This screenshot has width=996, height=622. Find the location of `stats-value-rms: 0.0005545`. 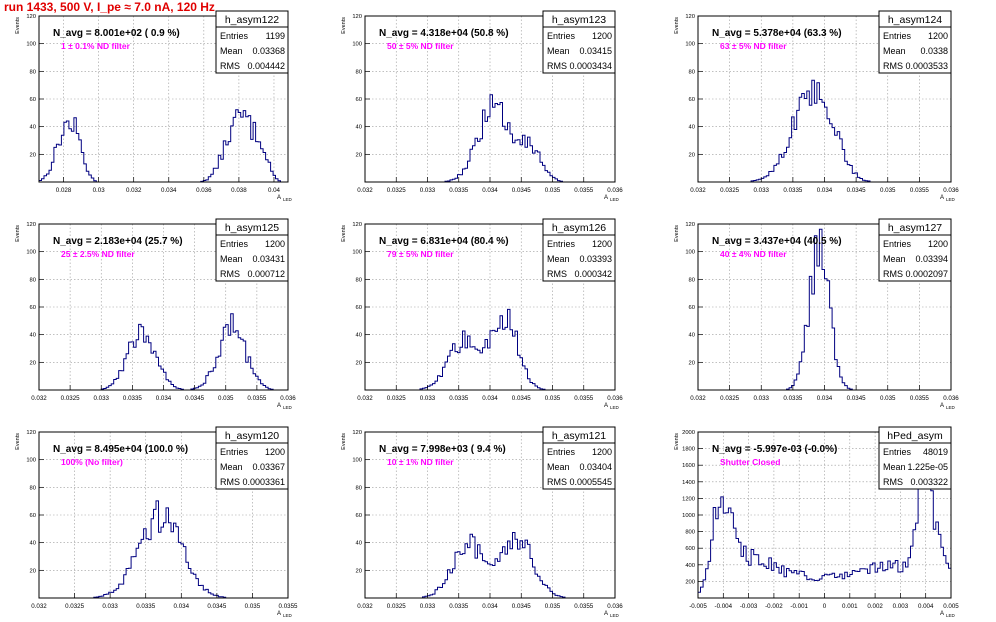

stats-value-rms: 0.0005545 is located at coordinates (590, 482).